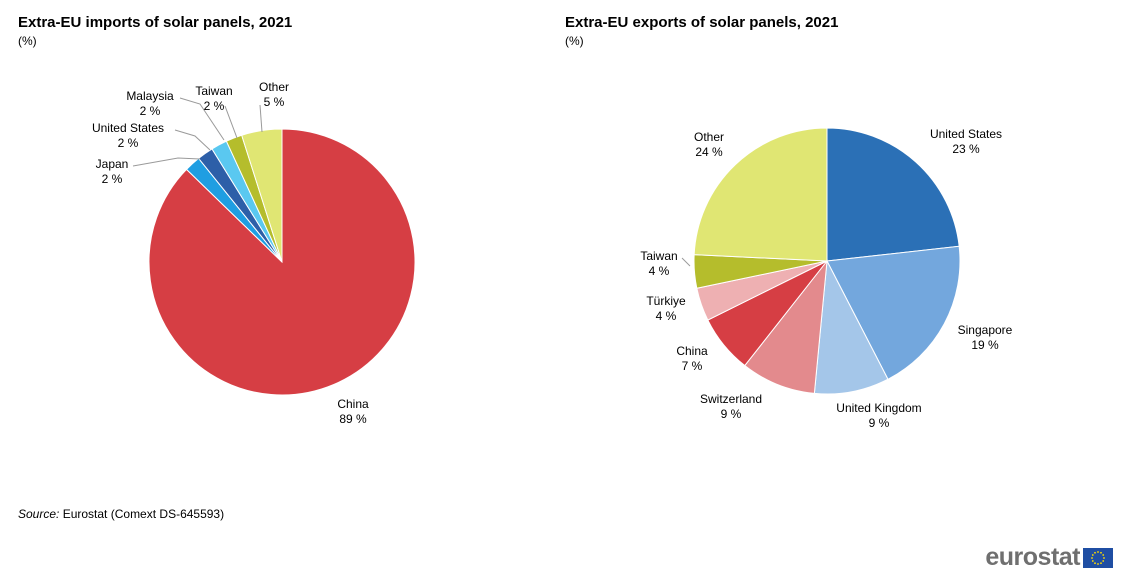 The height and width of the screenshot is (579, 1123). What do you see at coordinates (966, 149) in the screenshot?
I see `slice-value-united-states: 23 %` at bounding box center [966, 149].